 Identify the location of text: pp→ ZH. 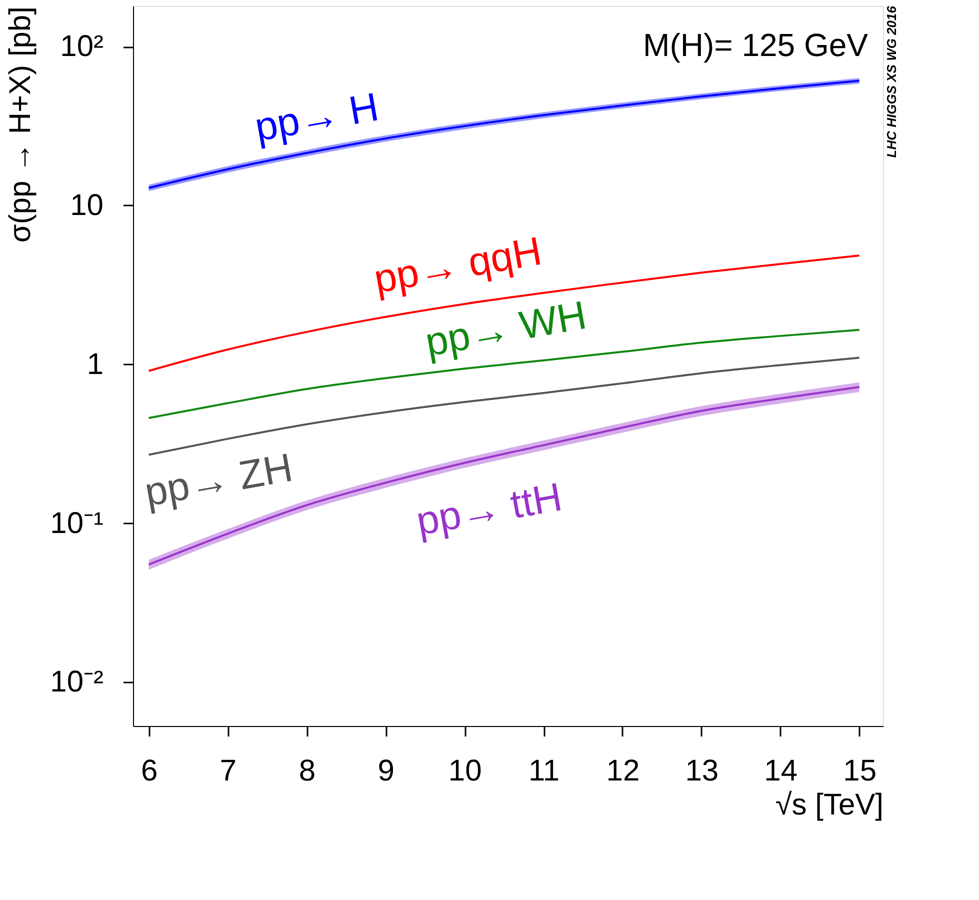
(219, 481).